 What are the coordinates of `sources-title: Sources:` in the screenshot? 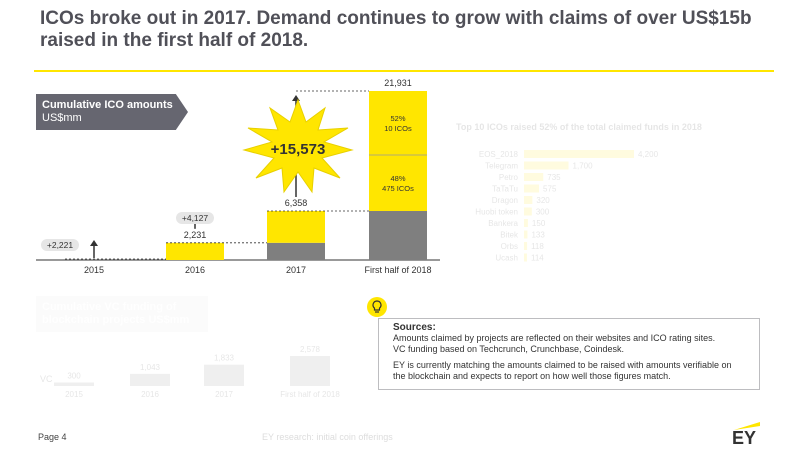 It's located at (414, 327).